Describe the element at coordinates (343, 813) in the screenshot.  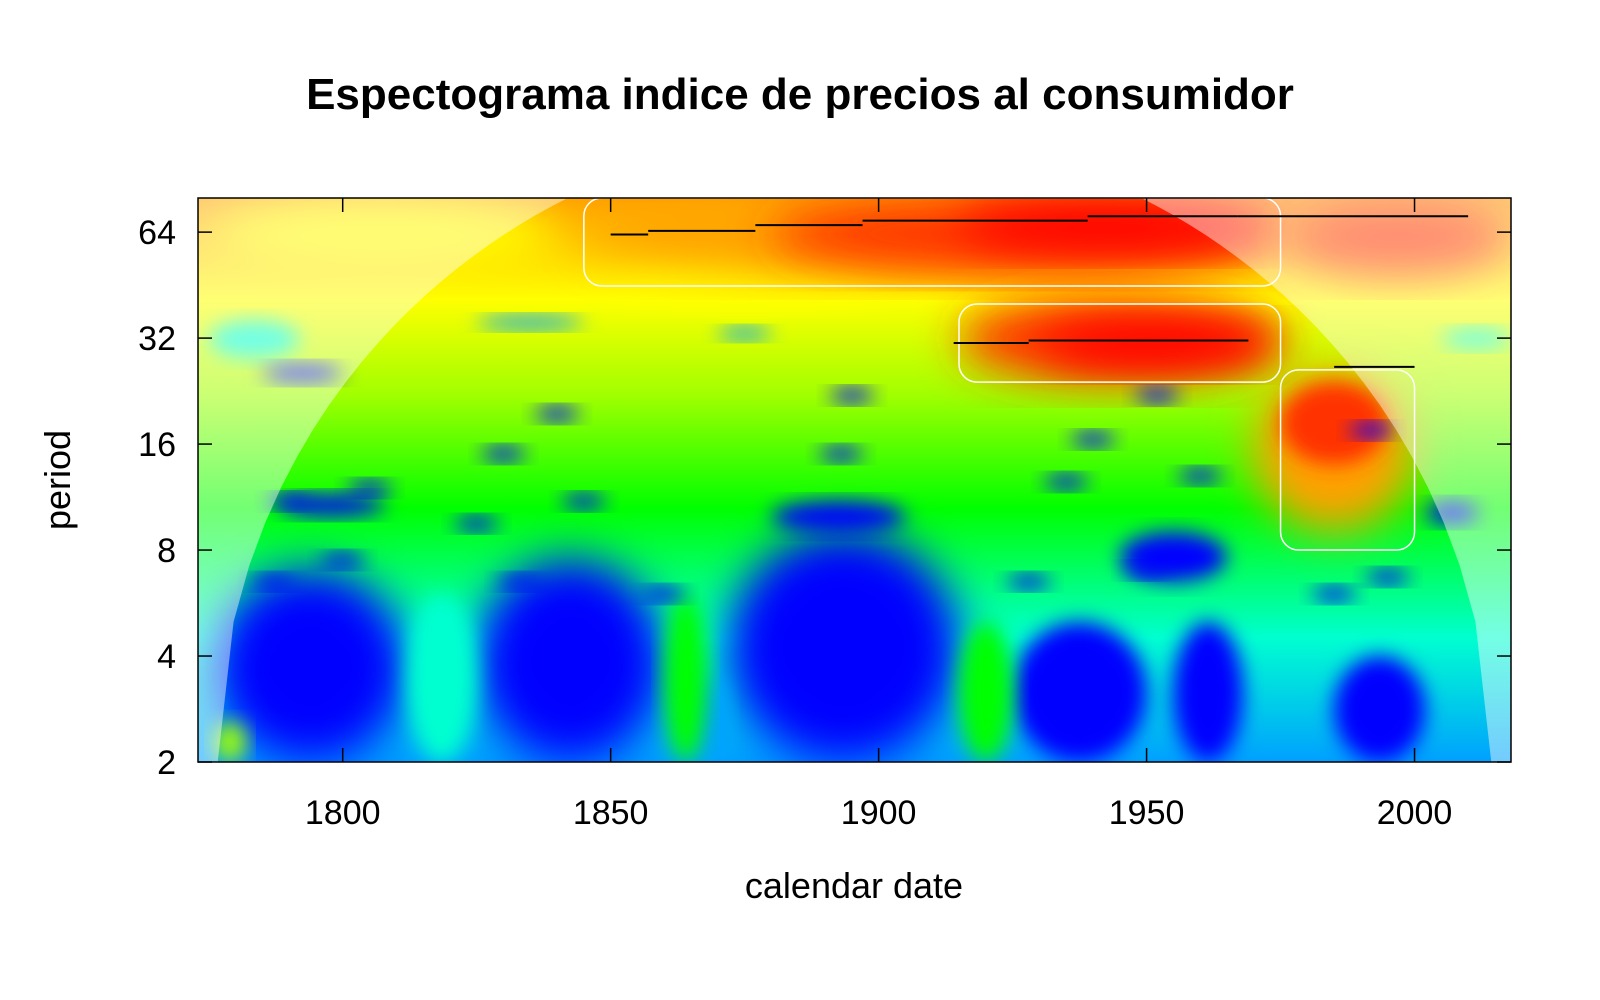
I see `x-tick-label: 1800` at that location.